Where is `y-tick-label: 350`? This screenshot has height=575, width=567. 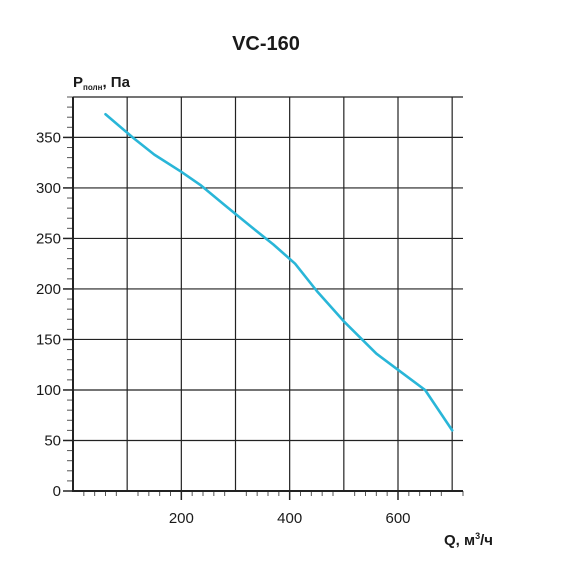
y-tick-label: 350 is located at coordinates (48, 137).